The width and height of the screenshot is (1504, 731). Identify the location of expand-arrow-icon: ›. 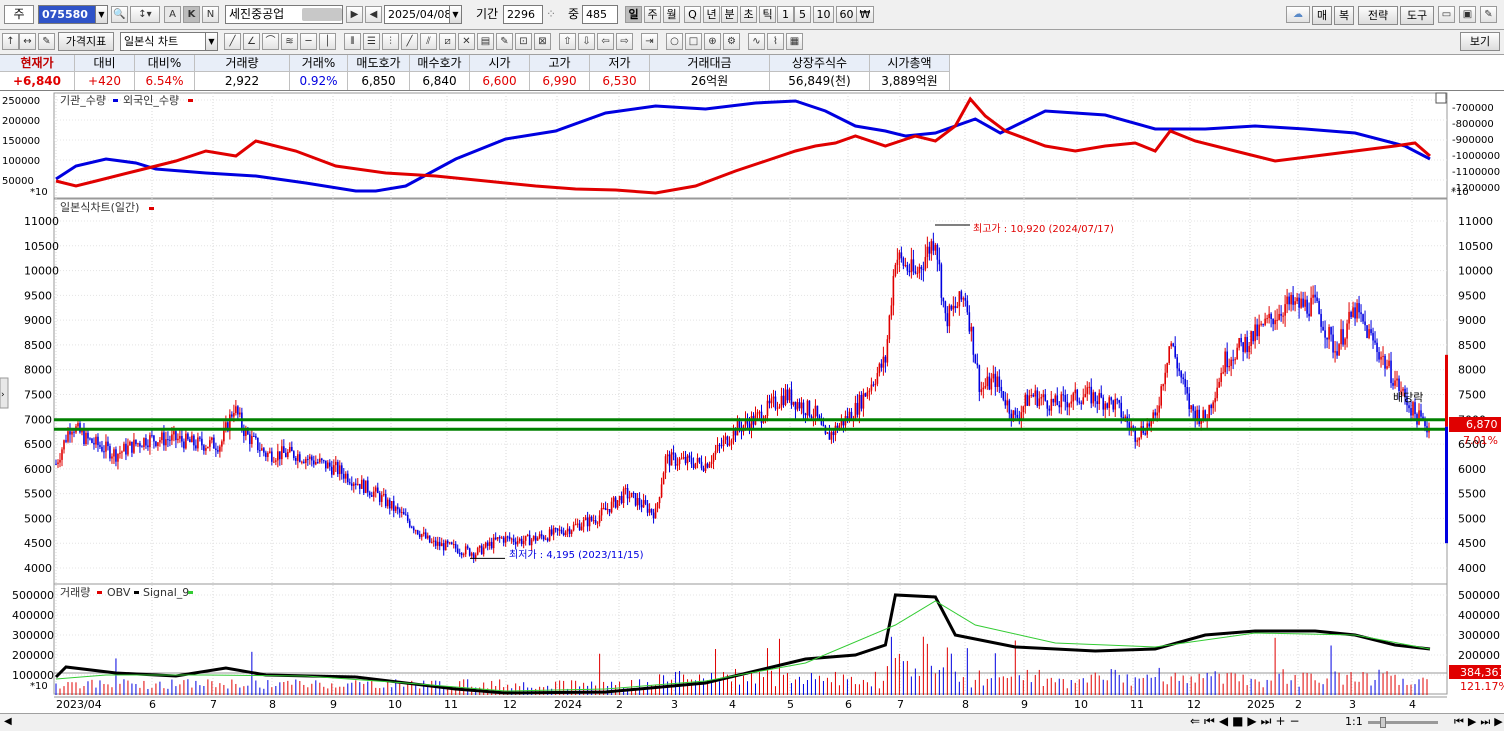
(3, 395).